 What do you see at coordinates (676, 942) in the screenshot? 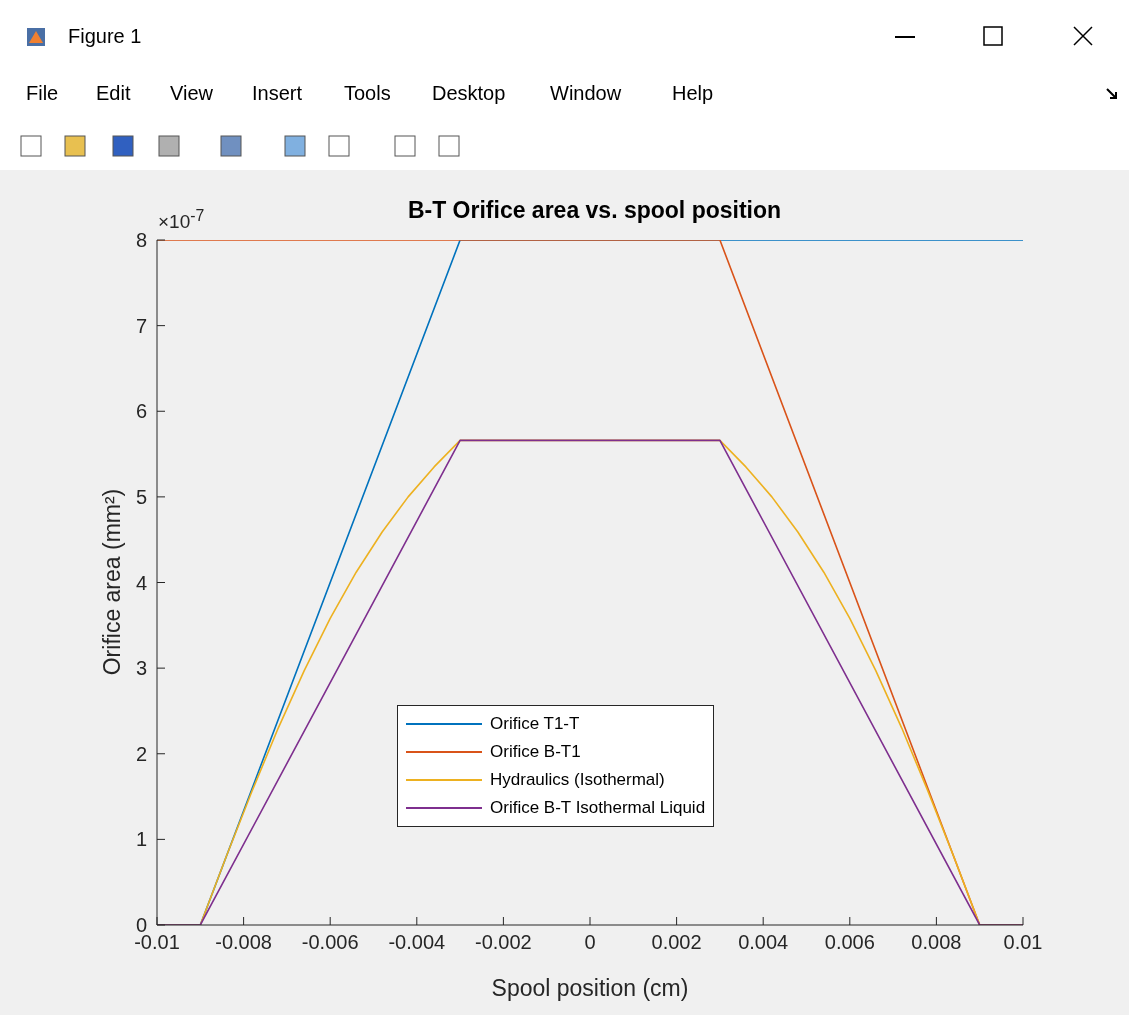
I see `x-tick-label: 0.002` at bounding box center [676, 942].